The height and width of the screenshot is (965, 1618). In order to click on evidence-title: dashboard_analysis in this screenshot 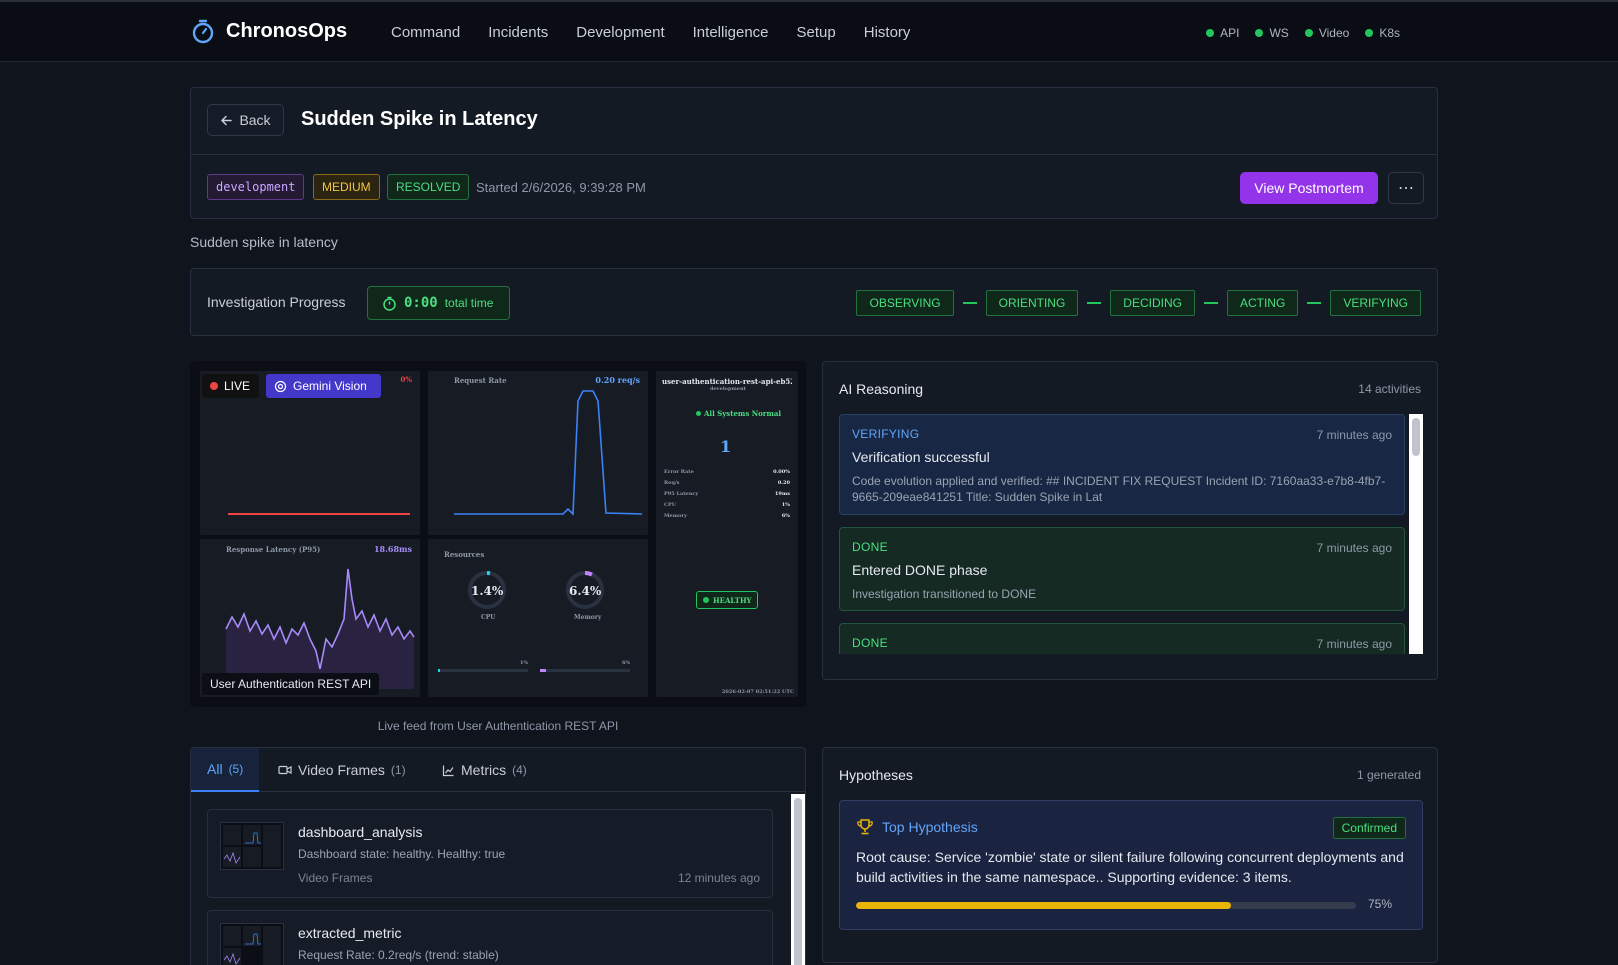, I will do `click(360, 832)`.